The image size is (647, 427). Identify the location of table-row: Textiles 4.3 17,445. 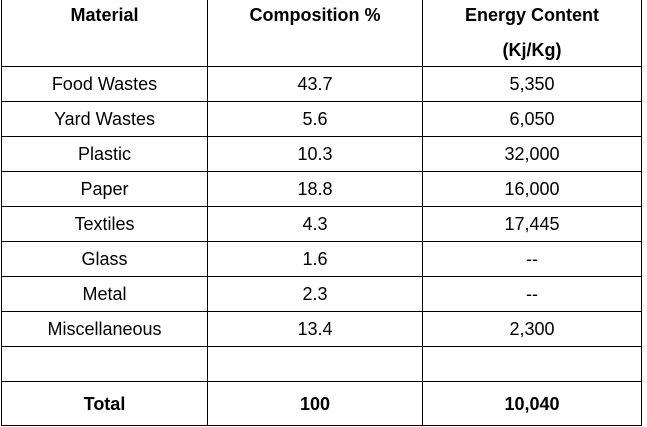
(321, 224).